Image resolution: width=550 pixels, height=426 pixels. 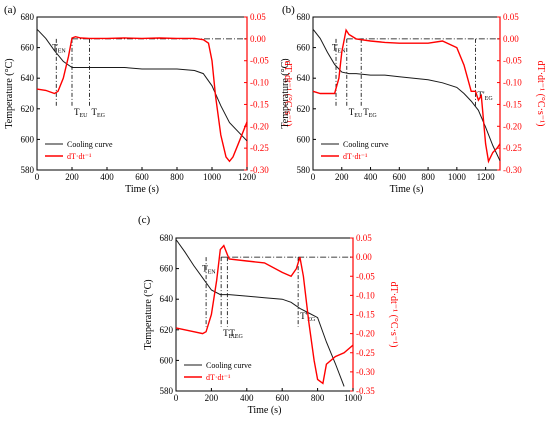 What do you see at coordinates (288, 10) in the screenshot?
I see `panel-label-b: (b)` at bounding box center [288, 10].